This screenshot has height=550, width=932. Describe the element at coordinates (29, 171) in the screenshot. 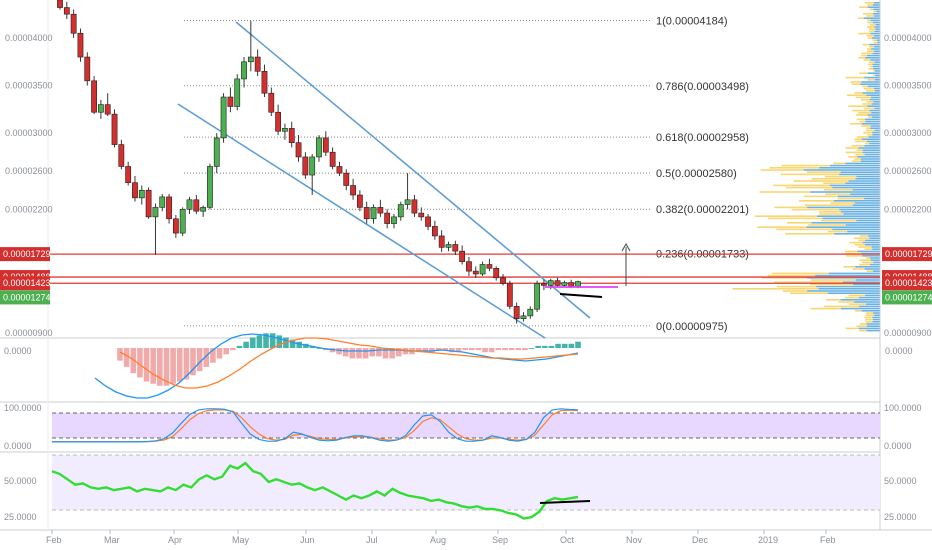

I see `price-tick-label: 0.00002600` at that location.